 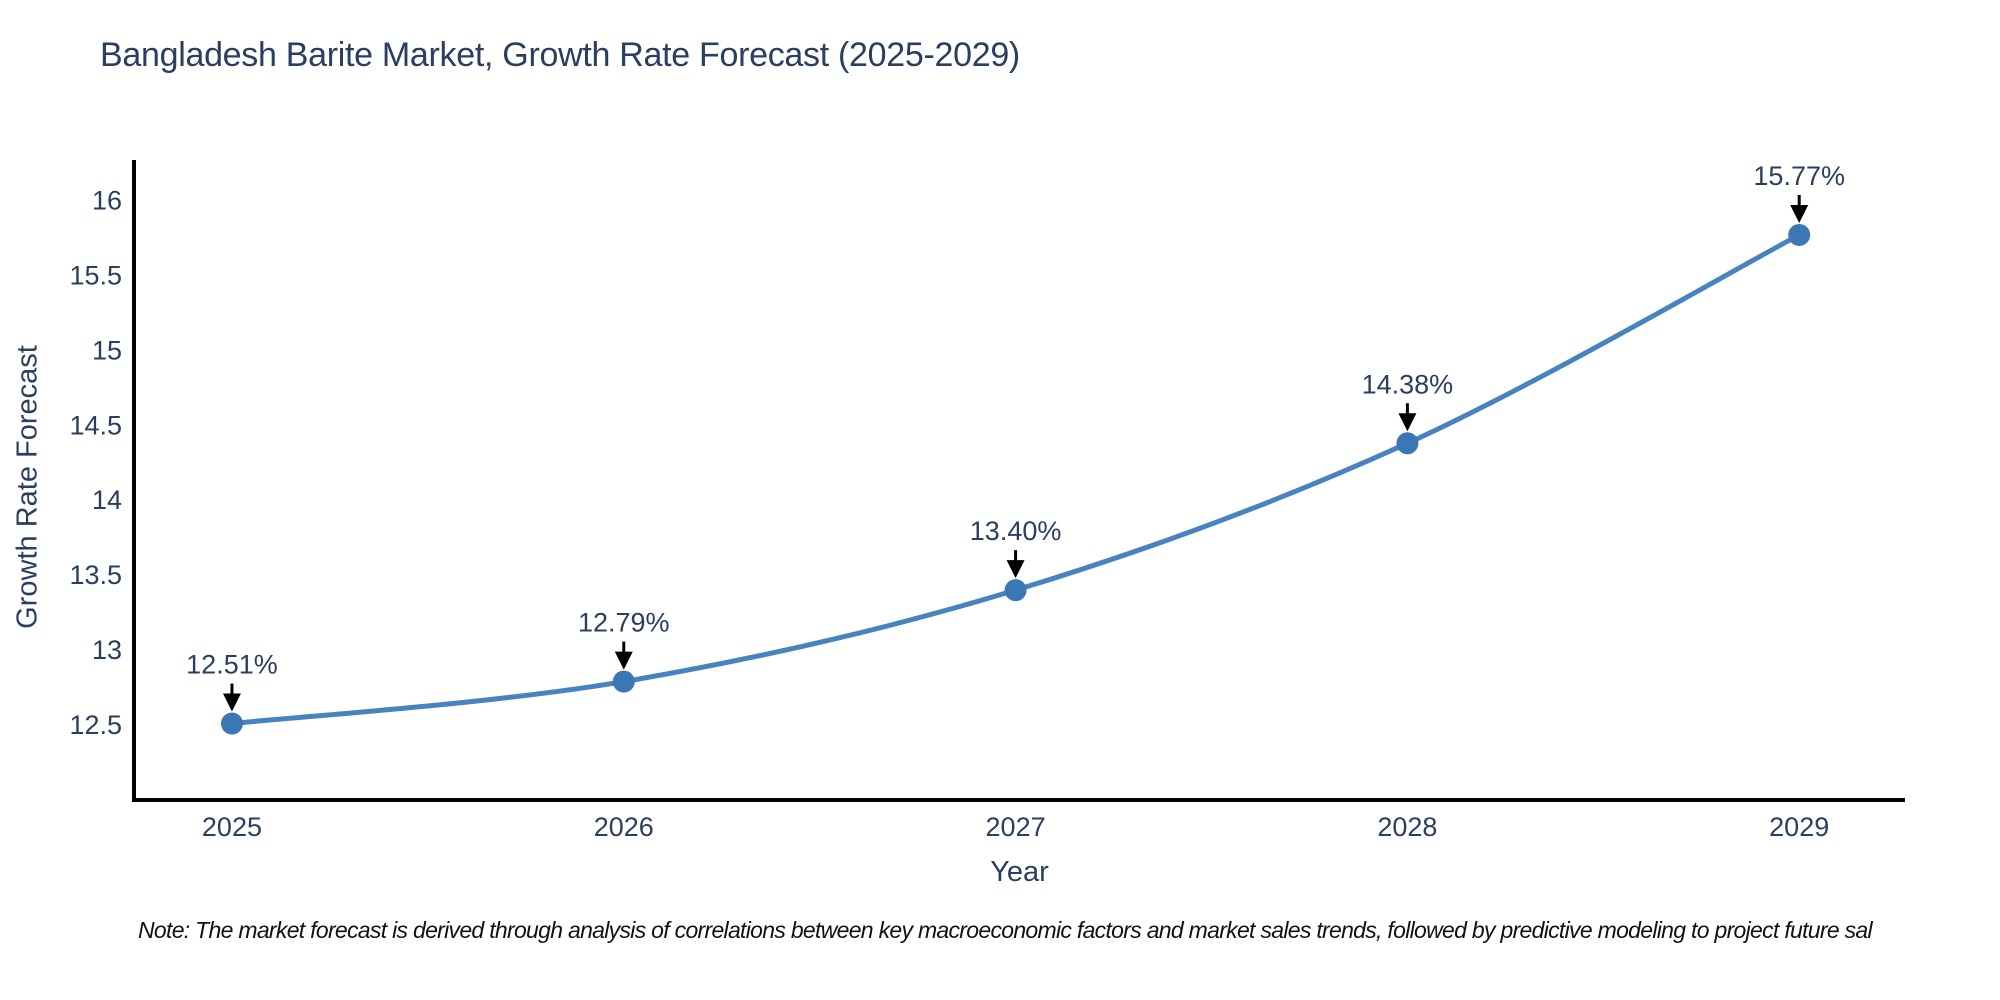 I want to click on y-tick-label: 13.5, so click(x=95, y=575).